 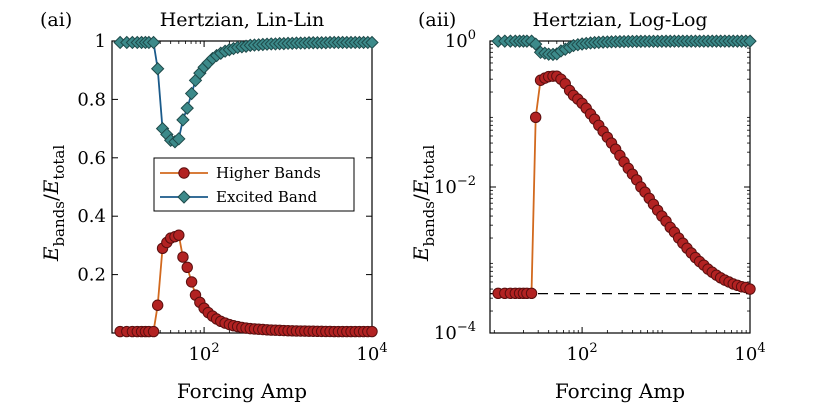 What do you see at coordinates (455, 332) in the screenshot?
I see `y-tick-label: 10⁻⁴` at bounding box center [455, 332].